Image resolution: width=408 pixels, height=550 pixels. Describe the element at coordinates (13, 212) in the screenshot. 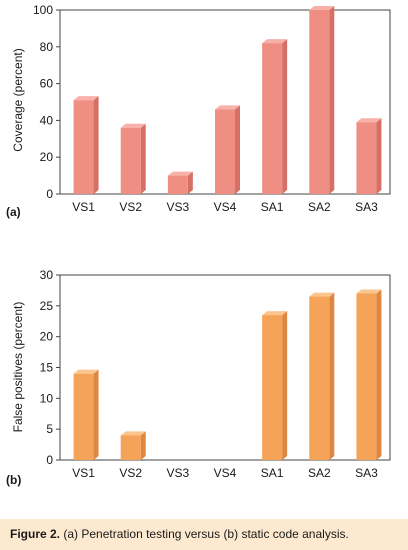

I see `panel-label-a: (a)` at that location.